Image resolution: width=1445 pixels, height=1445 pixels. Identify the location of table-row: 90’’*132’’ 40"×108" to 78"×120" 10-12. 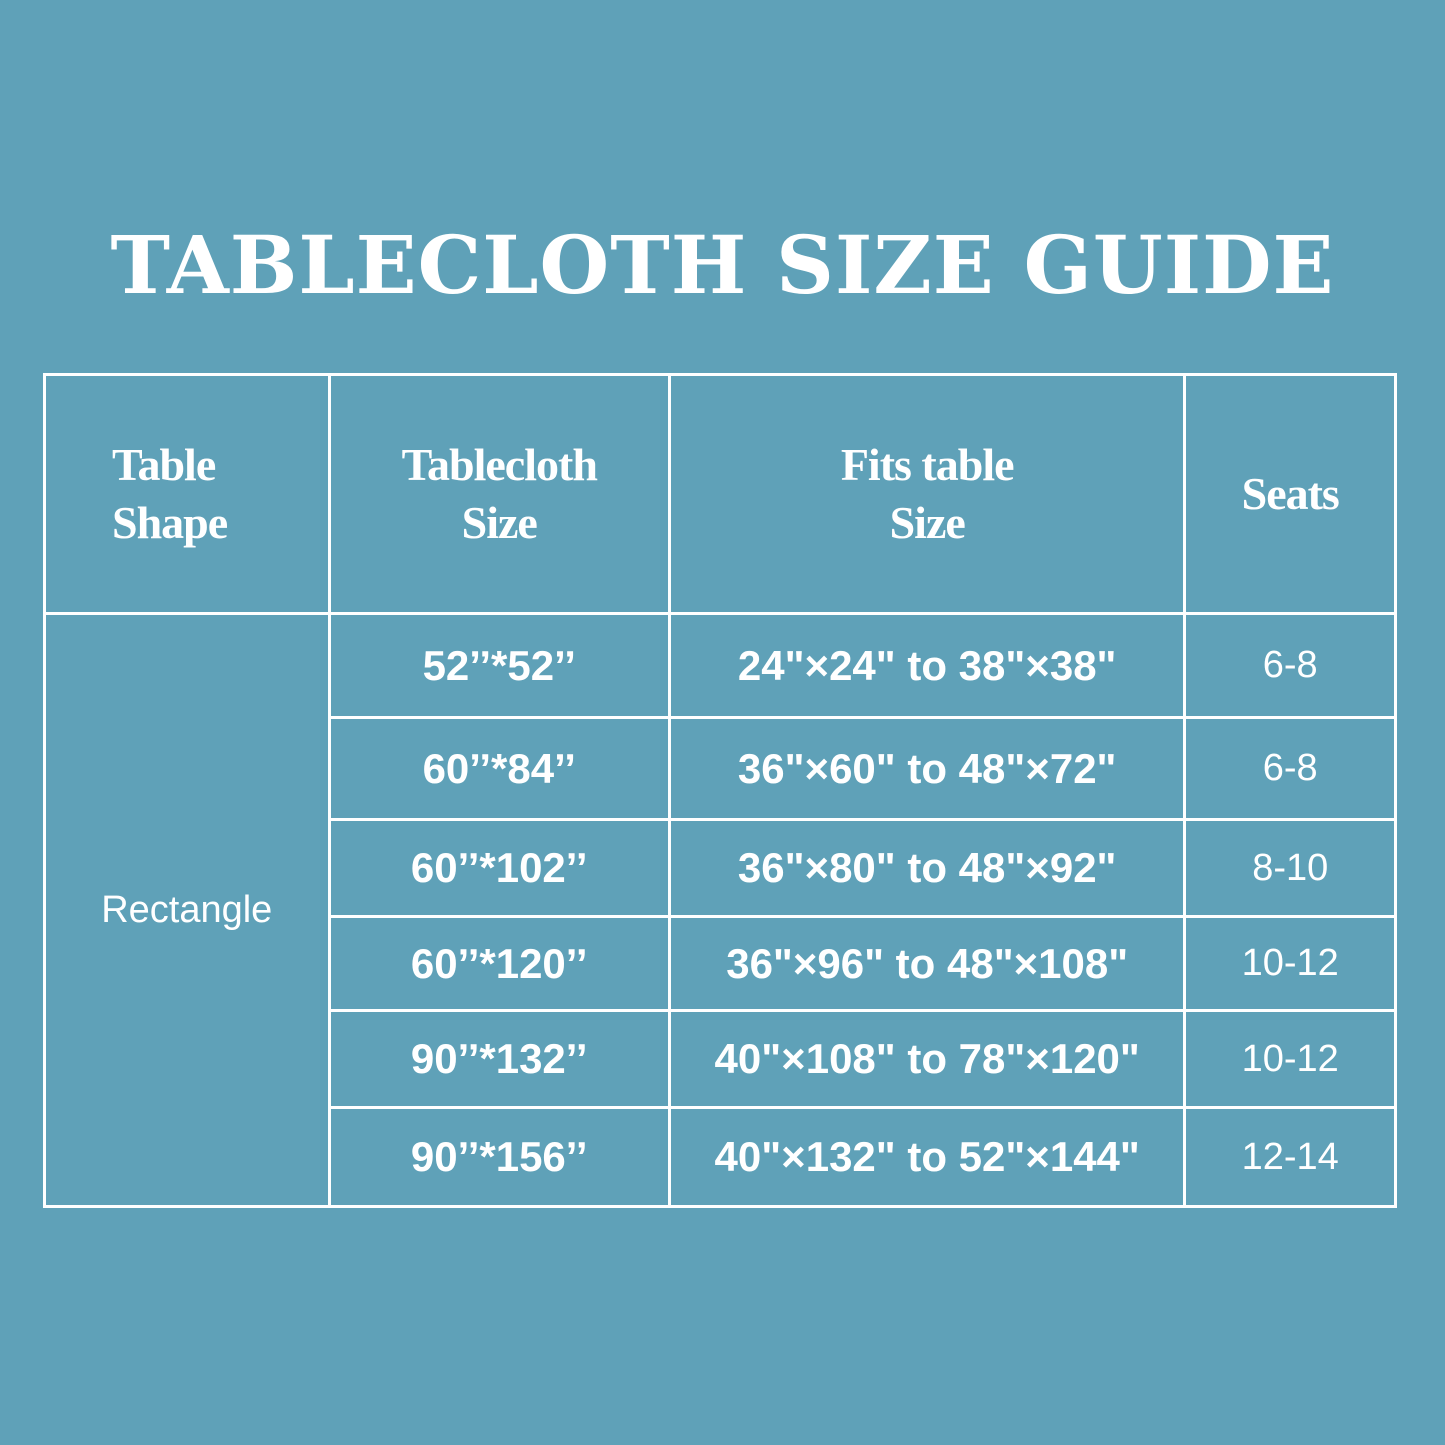
(721, 1059).